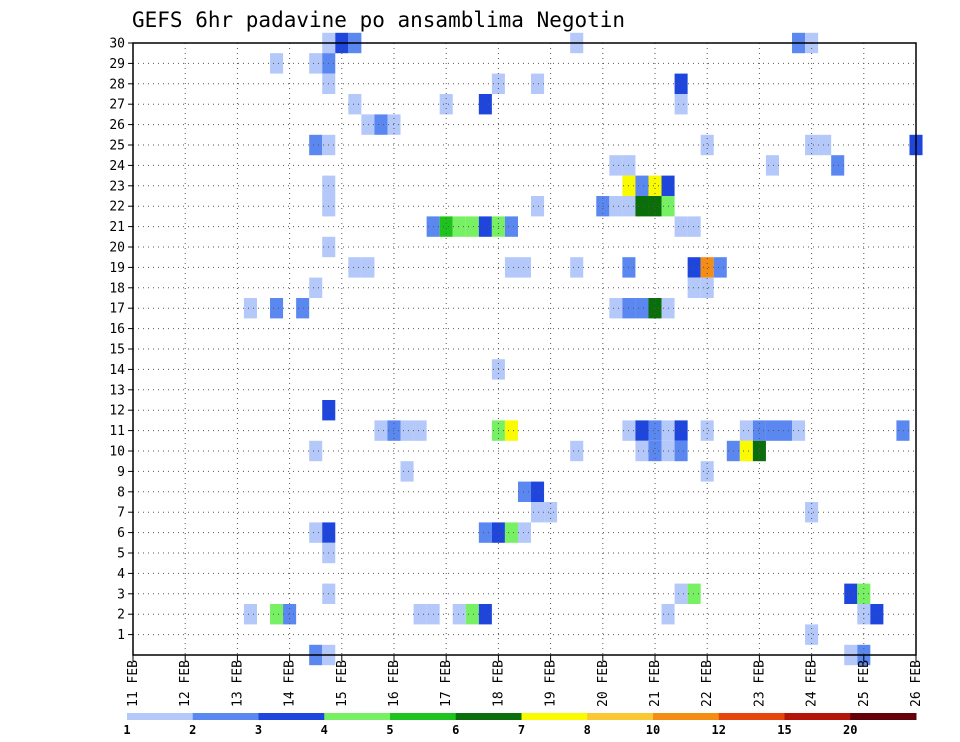 The width and height of the screenshot is (960, 742). I want to click on legend-level-label: 3, so click(258, 730).